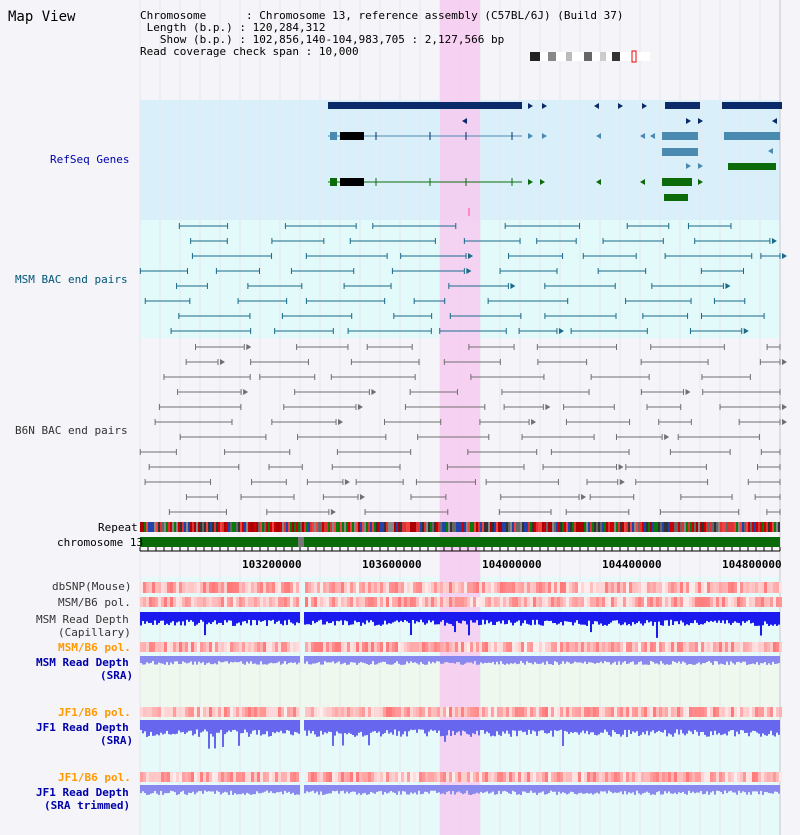 The height and width of the screenshot is (835, 800). I want to click on msm-read-depth-cap-label: MSM Read Depth, so click(82, 619).